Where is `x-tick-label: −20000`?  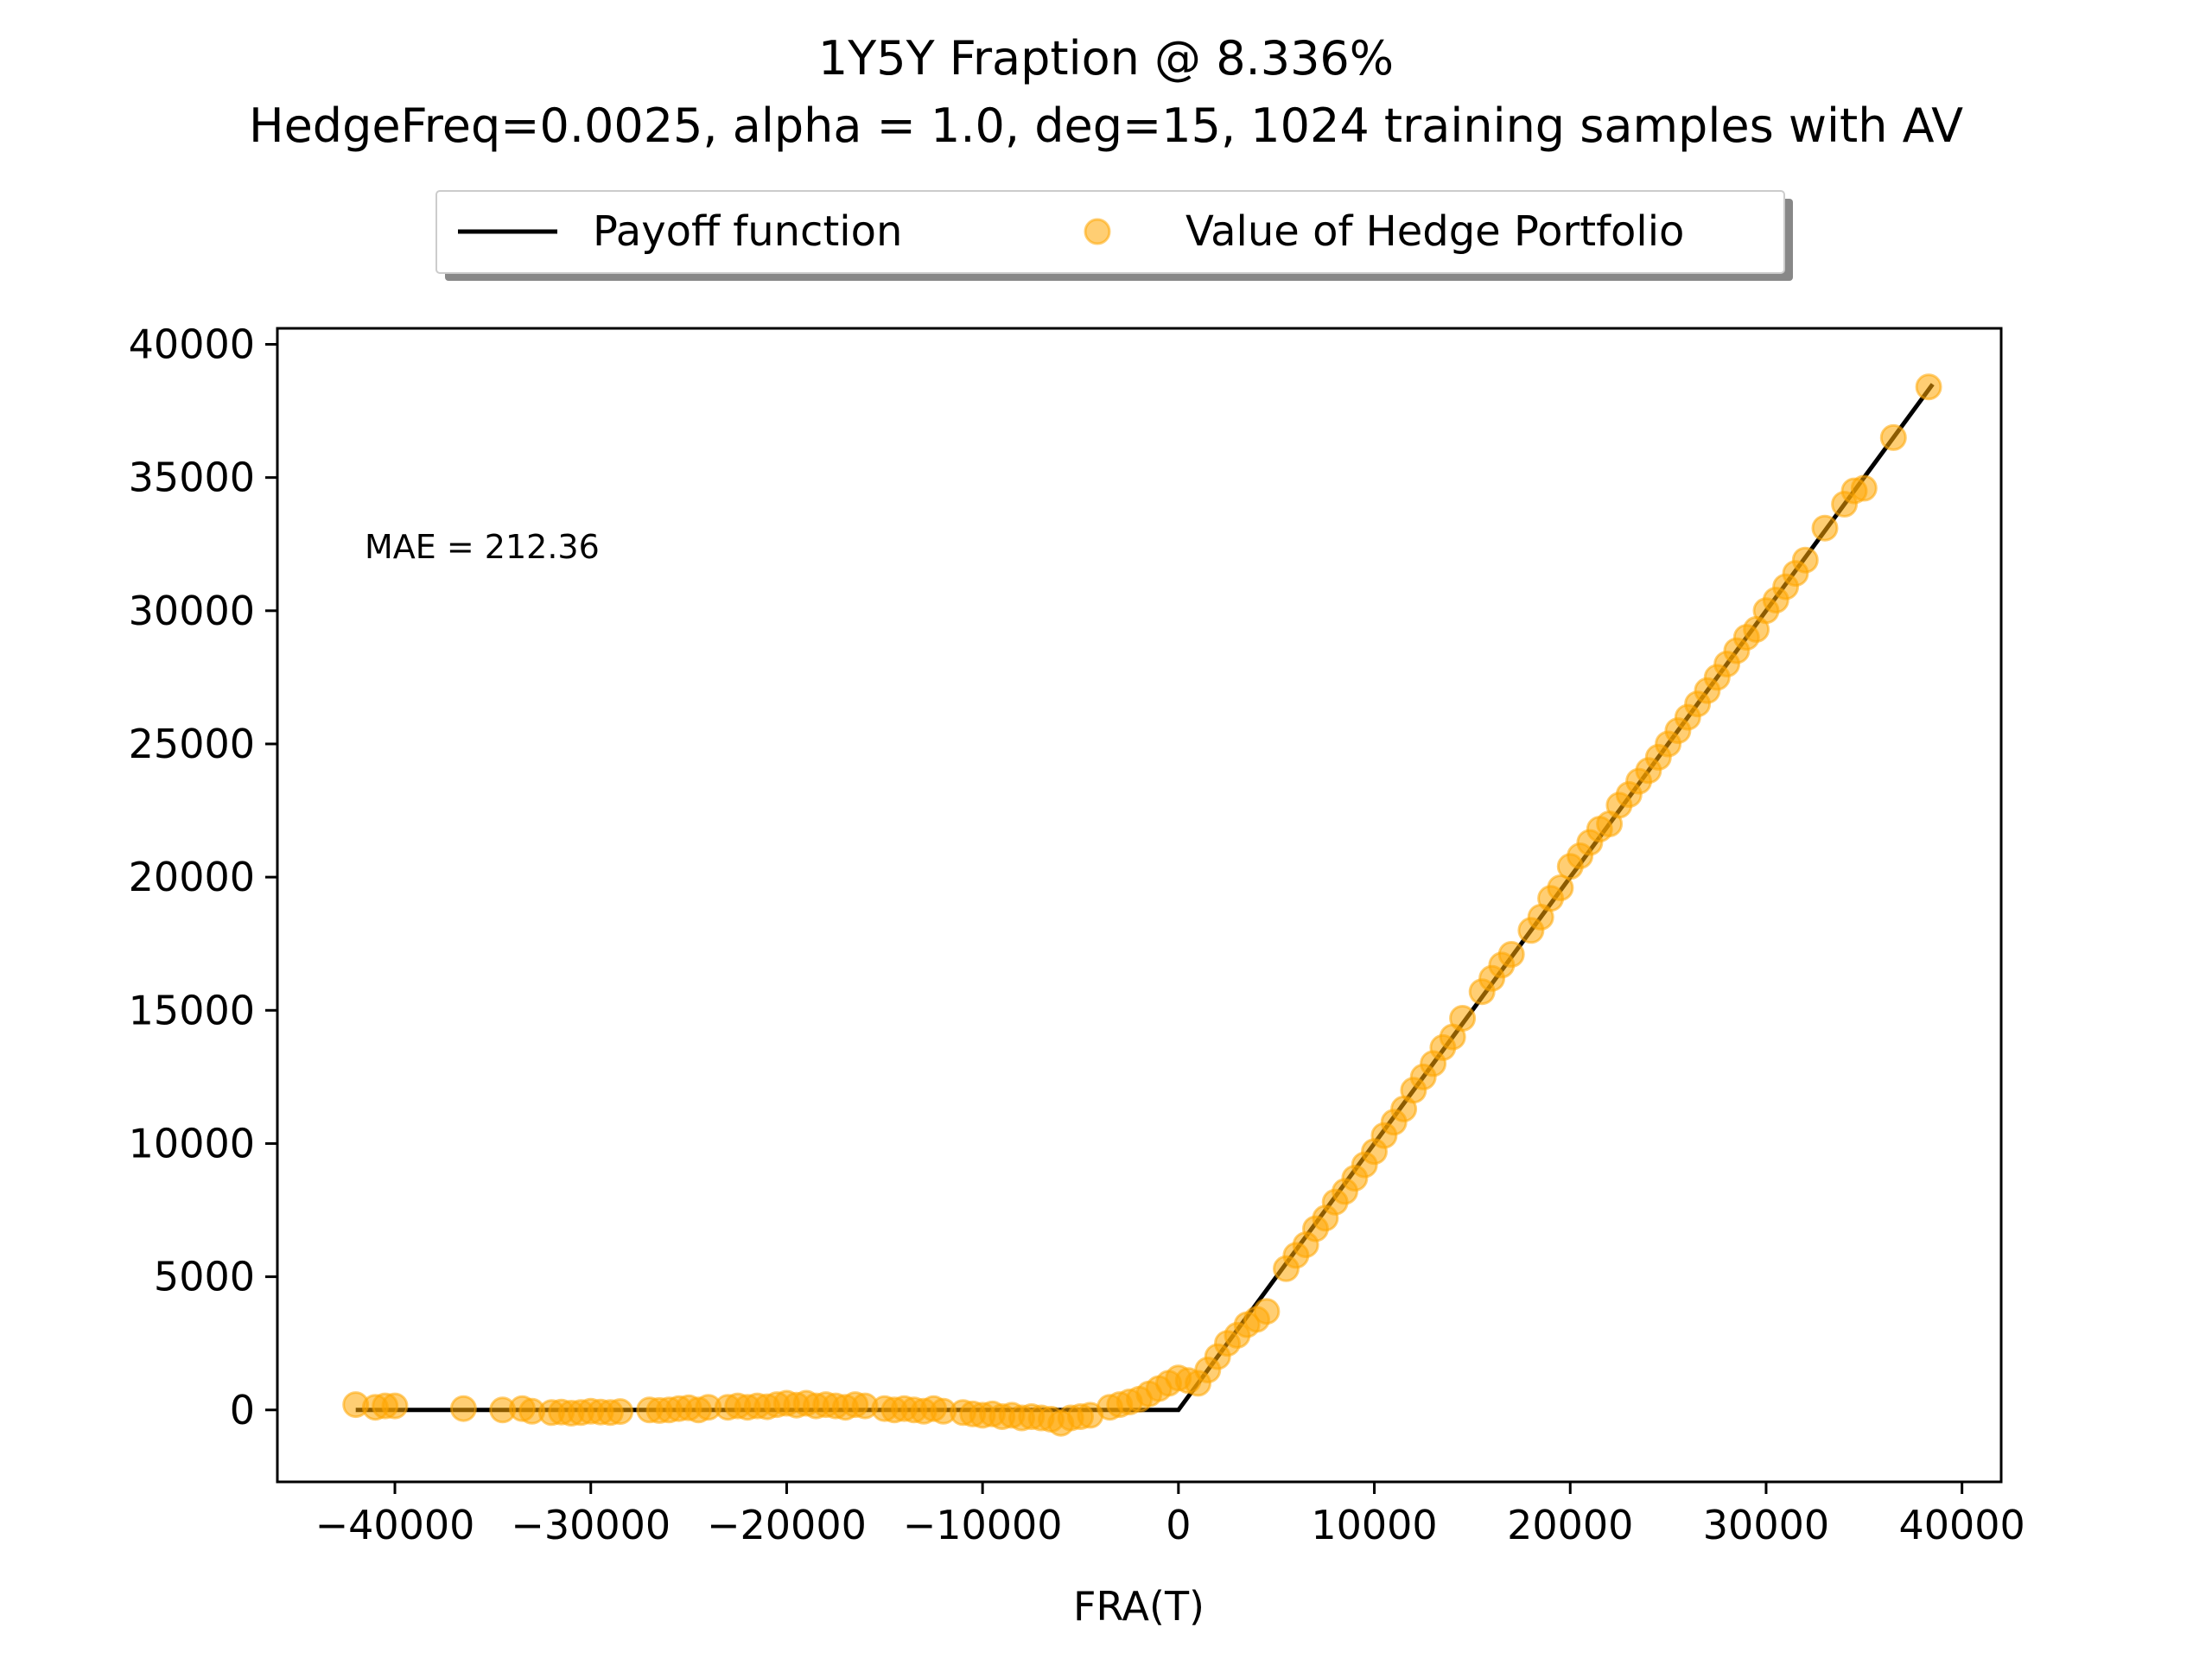 x-tick-label: −20000 is located at coordinates (787, 1525).